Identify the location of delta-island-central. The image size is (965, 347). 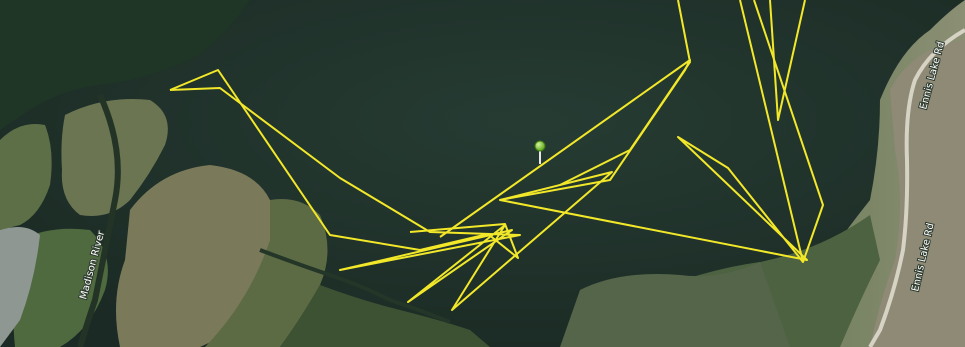
(198, 256).